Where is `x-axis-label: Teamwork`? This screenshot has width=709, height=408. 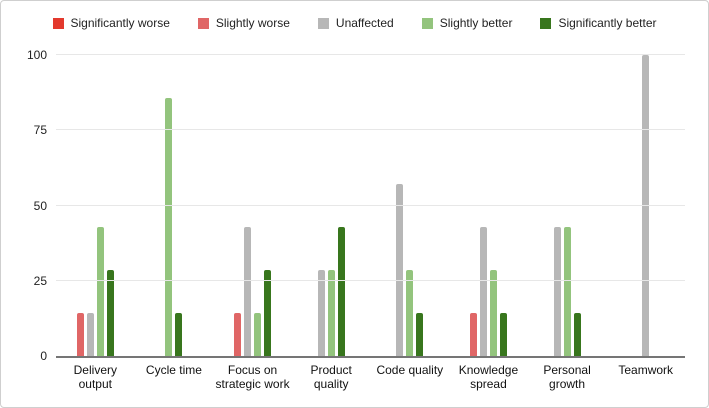 x-axis-label: Teamwork is located at coordinates (646, 370).